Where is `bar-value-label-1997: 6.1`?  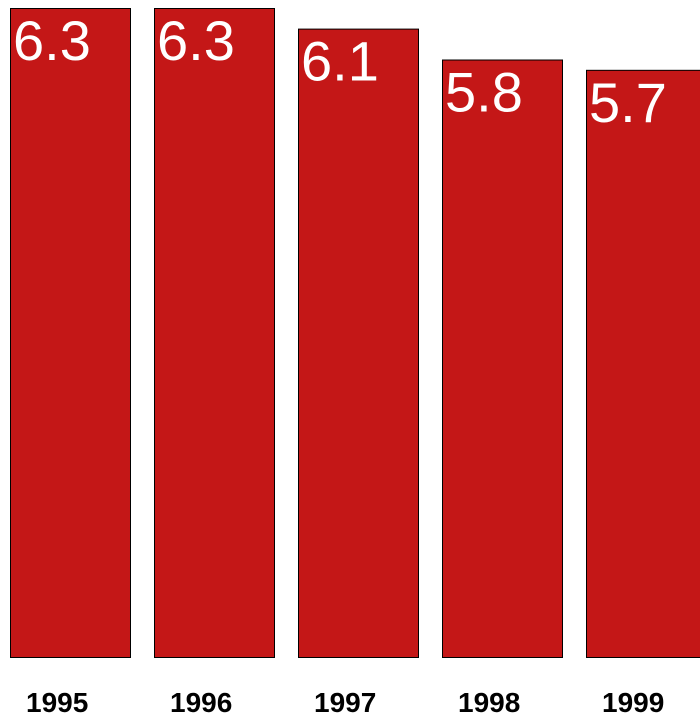 bar-value-label-1997: 6.1 is located at coordinates (340, 61).